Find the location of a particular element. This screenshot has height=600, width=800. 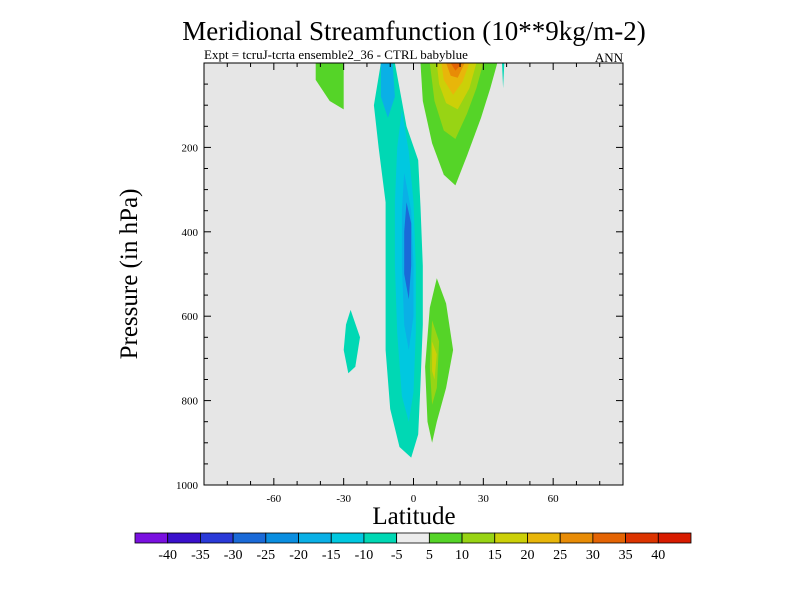

colorbar-level-label: 10 is located at coordinates (462, 555).